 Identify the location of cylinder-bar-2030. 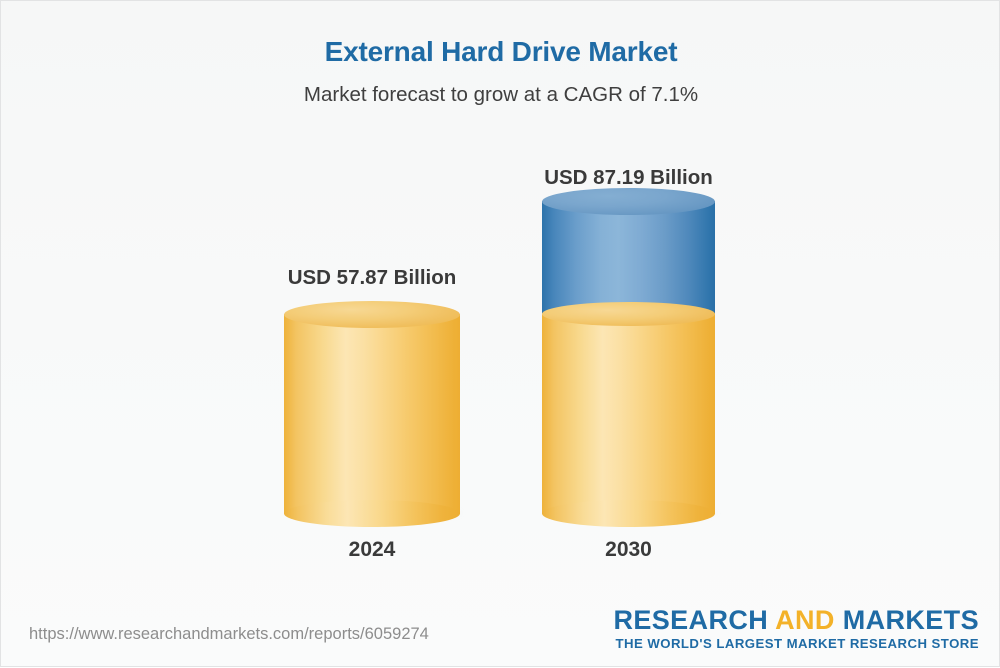
(631, 357).